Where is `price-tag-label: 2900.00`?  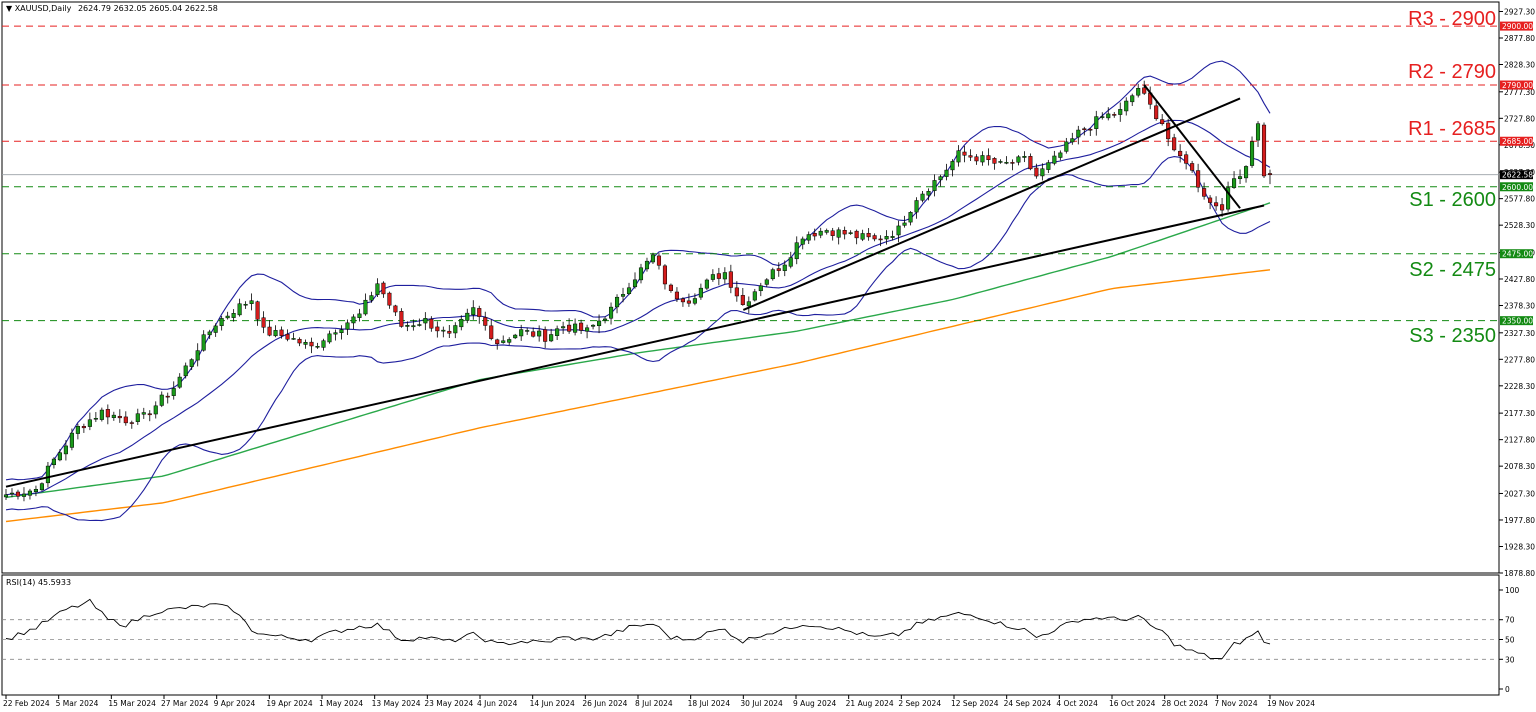 price-tag-label: 2900.00 is located at coordinates (1517, 26).